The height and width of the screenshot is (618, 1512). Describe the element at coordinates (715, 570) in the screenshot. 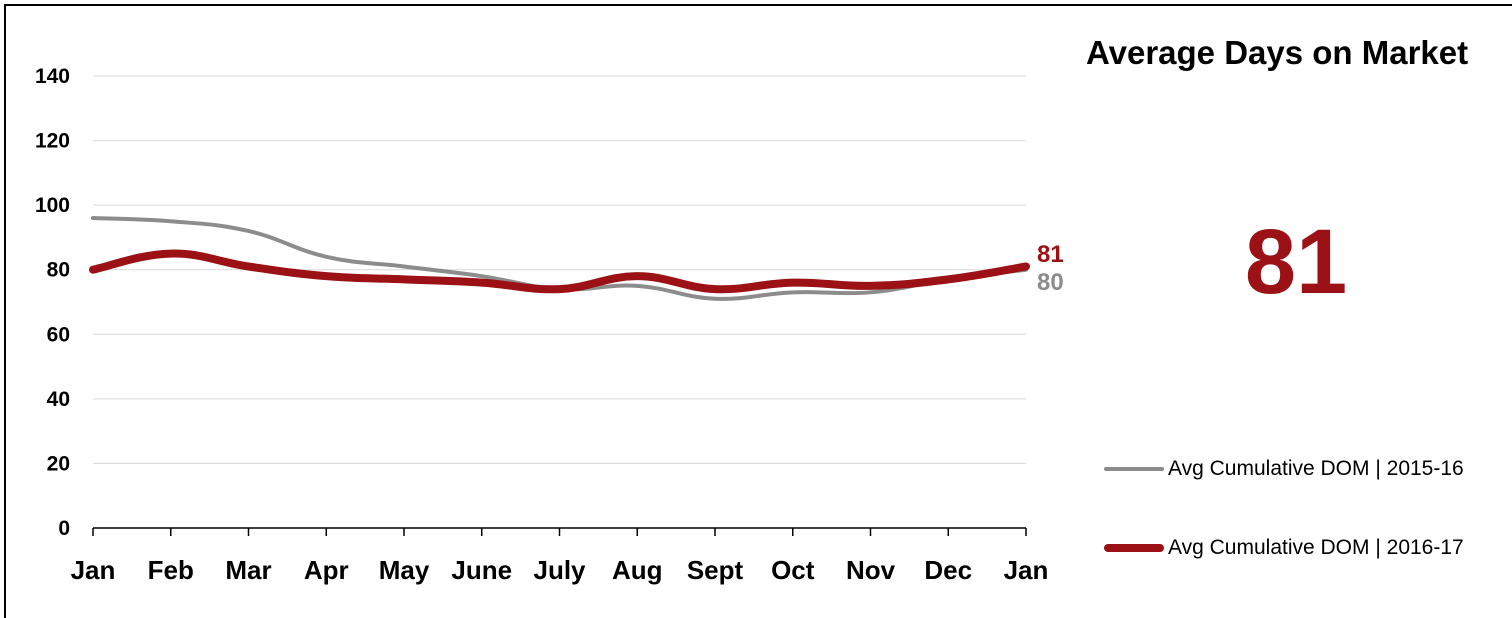

I see `x-tick-label: Sept` at that location.